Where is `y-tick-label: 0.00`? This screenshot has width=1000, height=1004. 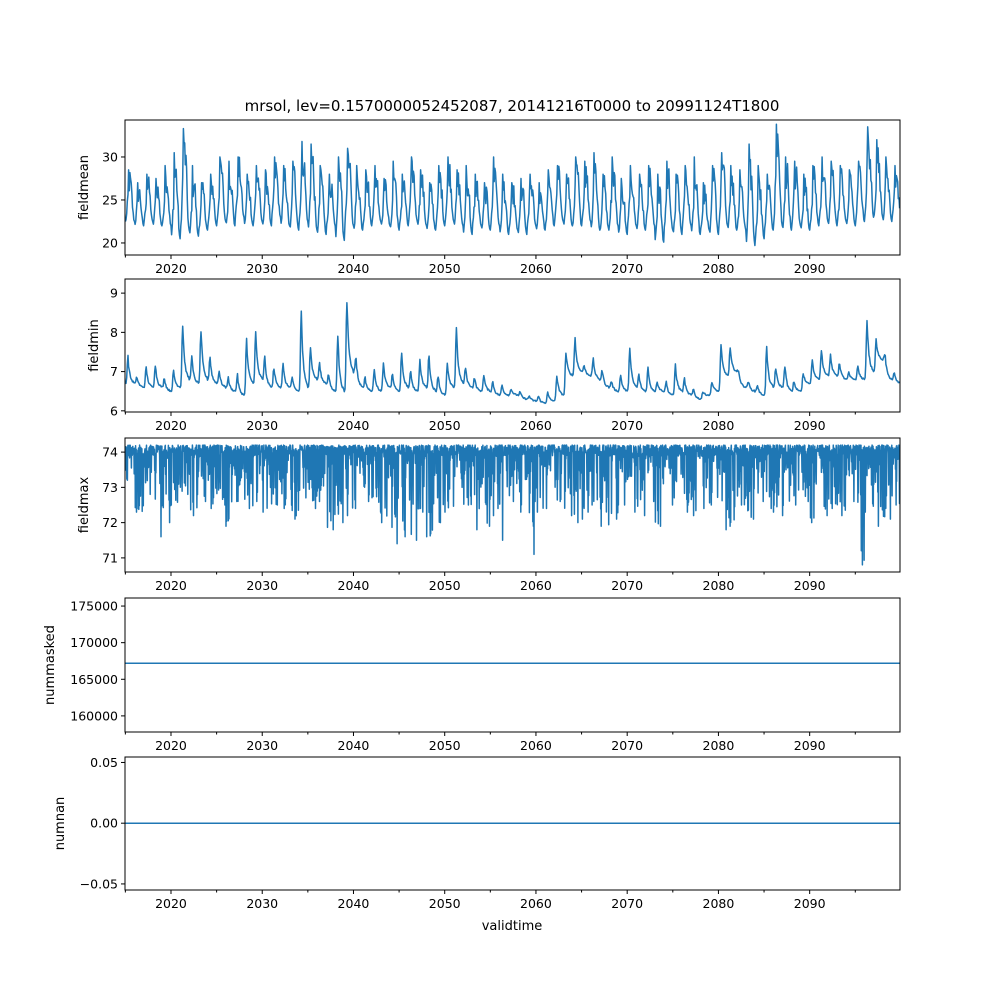
y-tick-label: 0.00 is located at coordinates (104, 823).